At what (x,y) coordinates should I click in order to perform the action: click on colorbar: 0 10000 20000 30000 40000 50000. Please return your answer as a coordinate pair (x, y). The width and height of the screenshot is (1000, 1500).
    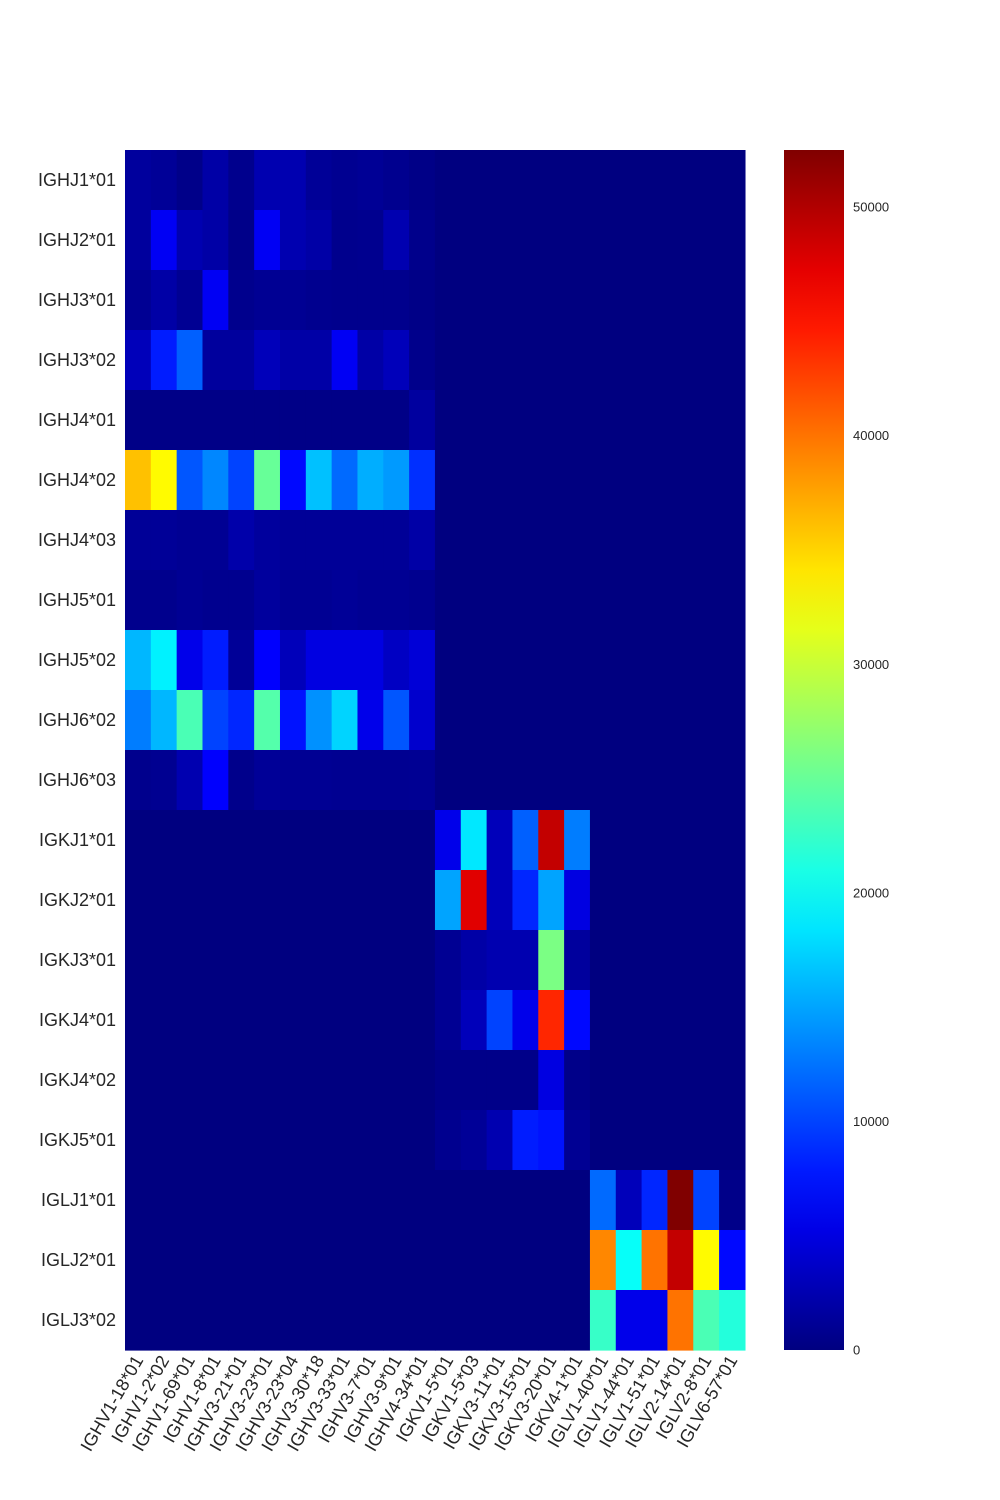
    Looking at the image, I should click on (836, 754).